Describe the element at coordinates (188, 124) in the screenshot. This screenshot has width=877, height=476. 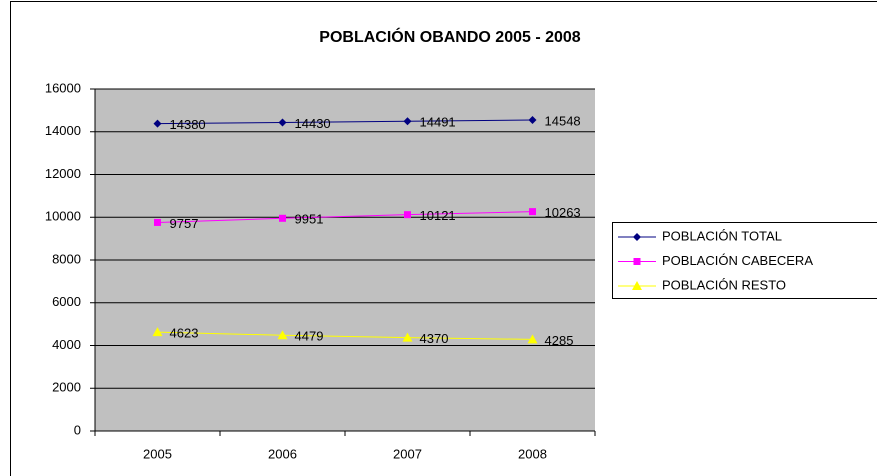
I see `data-label: 14380` at that location.